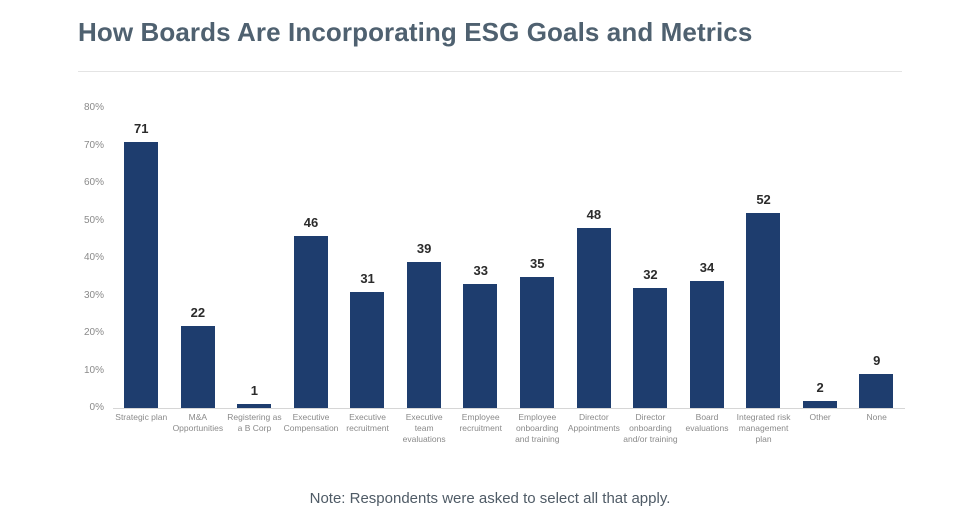 The width and height of the screenshot is (980, 530). I want to click on bar-value-label: 71, so click(141, 128).